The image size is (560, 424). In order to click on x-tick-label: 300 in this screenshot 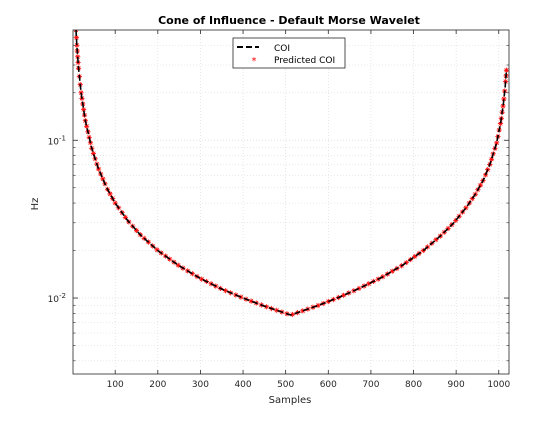, I will do `click(200, 385)`.